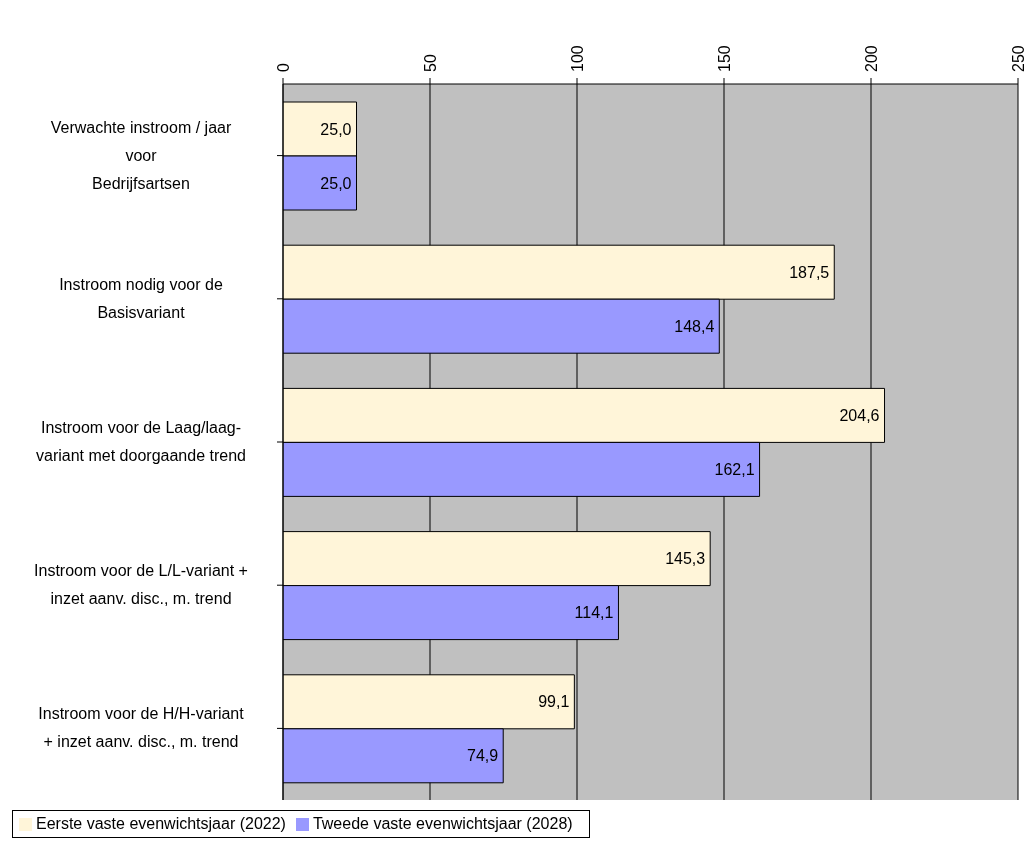 This screenshot has width=1035, height=841. Describe the element at coordinates (442, 823) in the screenshot. I see `legend-label: Tweede vaste evenwichtsjaar (2028)` at that location.